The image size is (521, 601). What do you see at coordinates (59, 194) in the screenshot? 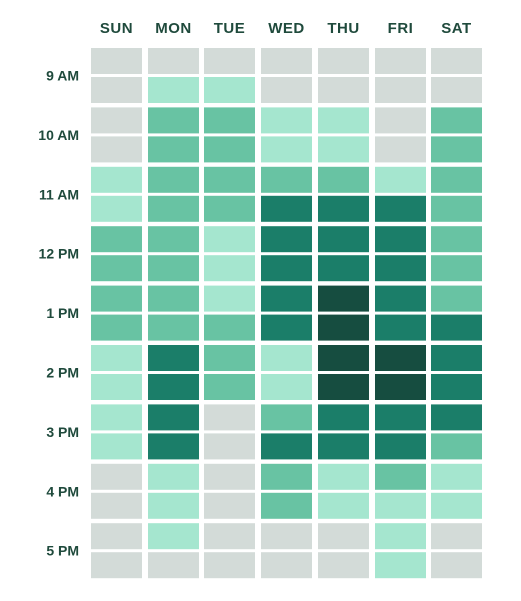
I see `hour-label-11-am: 11 AM` at bounding box center [59, 194].